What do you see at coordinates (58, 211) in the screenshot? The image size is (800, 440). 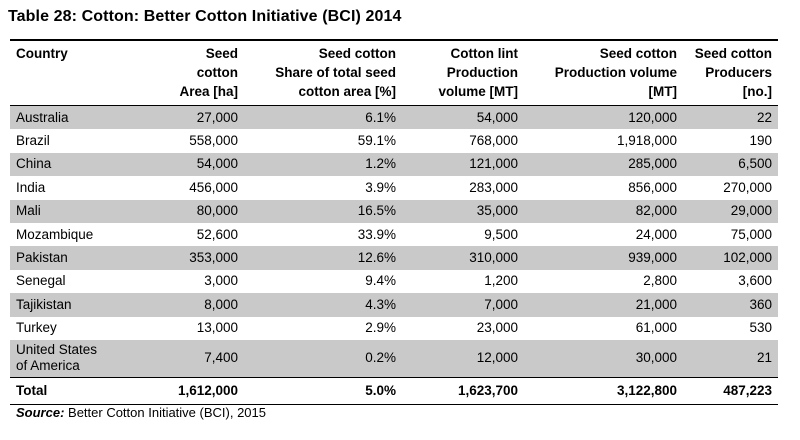 I see `country-cell: Mali` at bounding box center [58, 211].